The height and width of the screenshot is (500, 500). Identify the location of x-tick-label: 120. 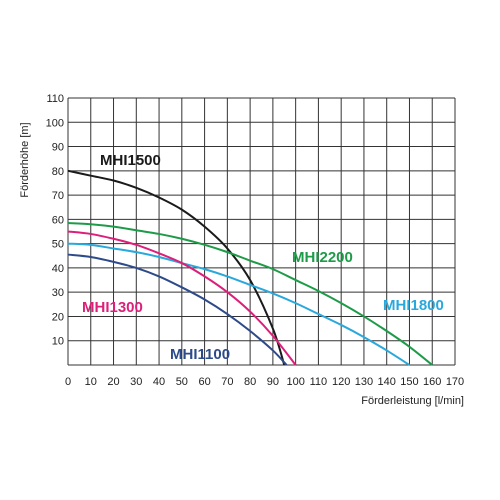
(341, 382).